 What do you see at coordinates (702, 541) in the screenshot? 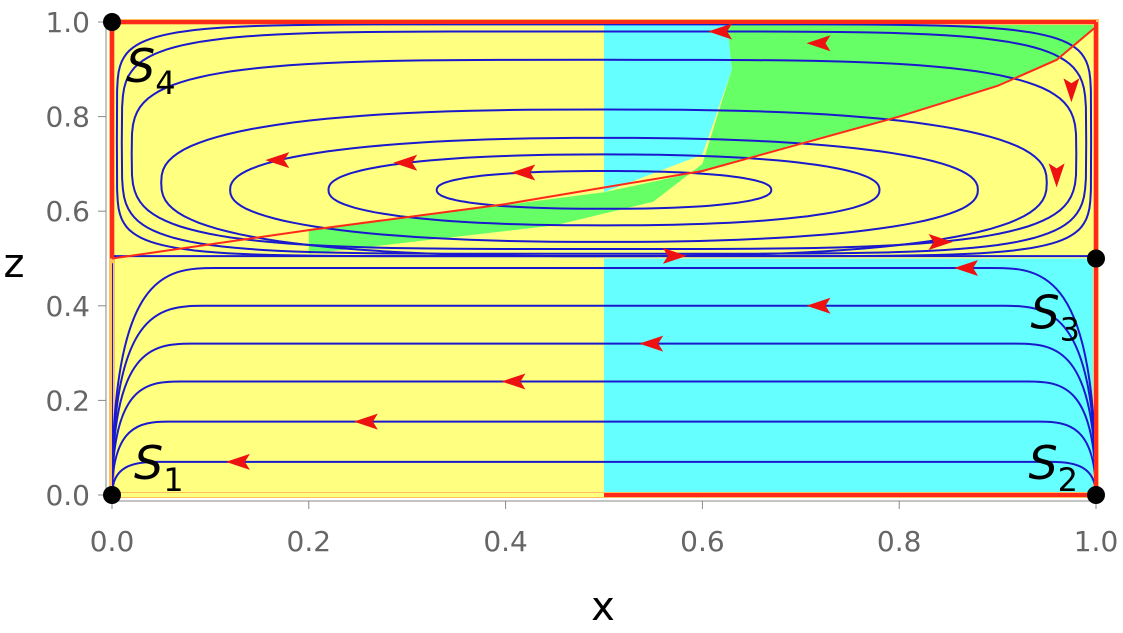
I see `x-tick-label: 0.6` at bounding box center [702, 541].